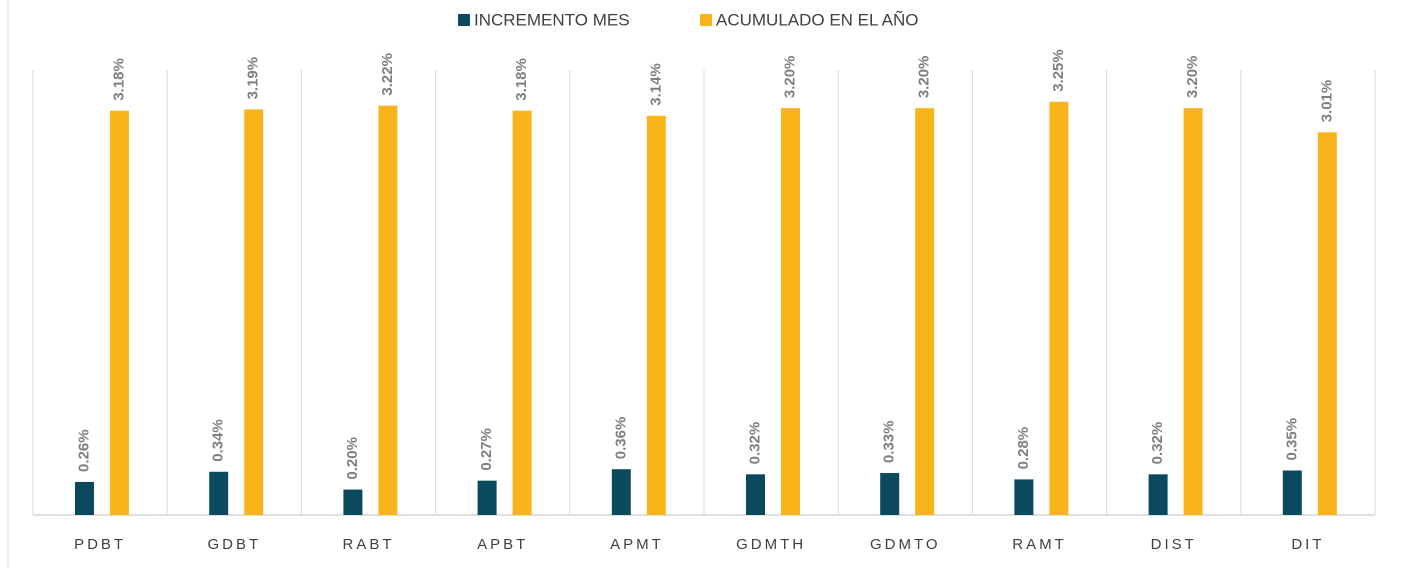  Describe the element at coordinates (1023, 448) in the screenshot. I see `value-label: 0.28%` at that location.